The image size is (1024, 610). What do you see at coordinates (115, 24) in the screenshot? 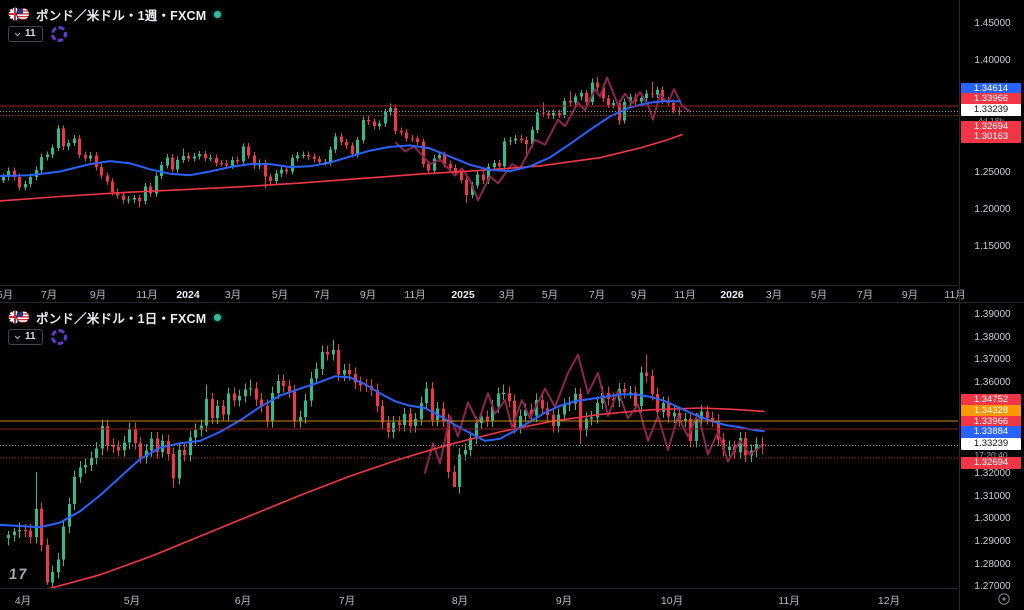
I see `weekly-panel-header: ポンド／米ドル・1週・FXCM 11` at bounding box center [115, 24].